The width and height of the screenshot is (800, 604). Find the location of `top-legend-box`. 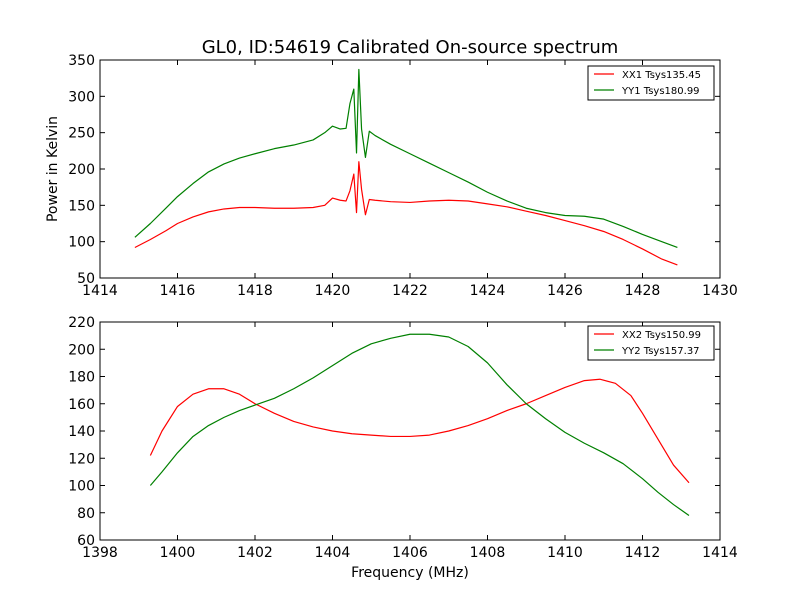

top-legend-box is located at coordinates (651, 83).